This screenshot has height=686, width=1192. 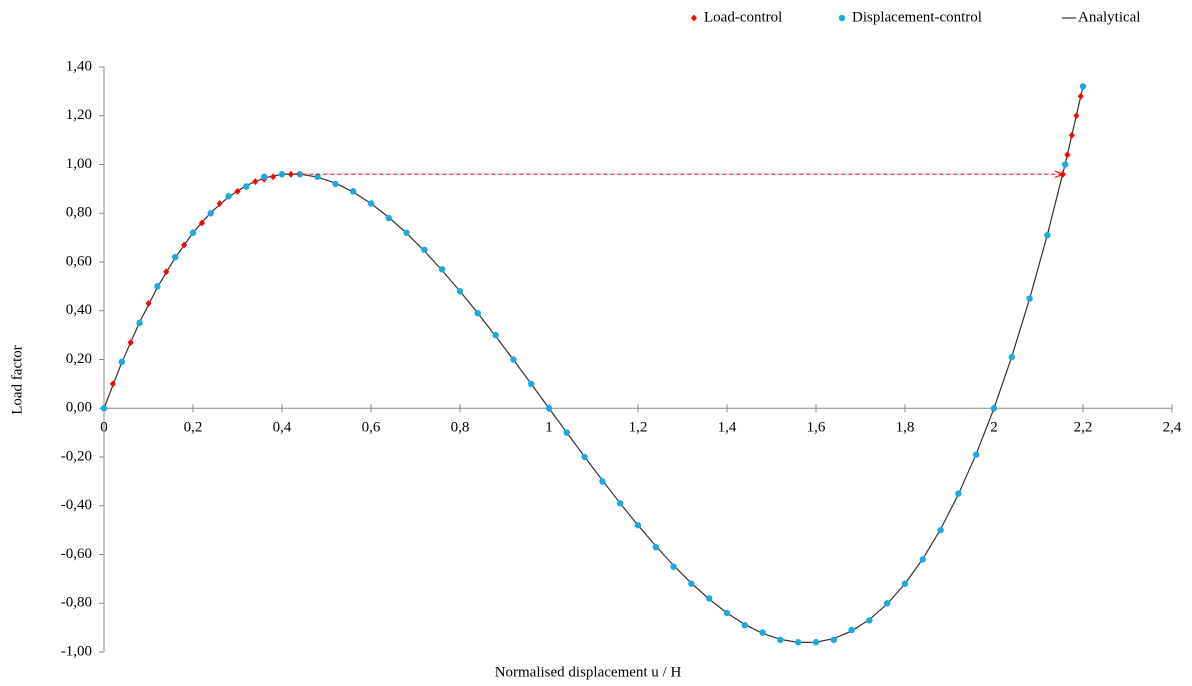 I want to click on x-tick-label: 1,6, so click(x=816, y=428).